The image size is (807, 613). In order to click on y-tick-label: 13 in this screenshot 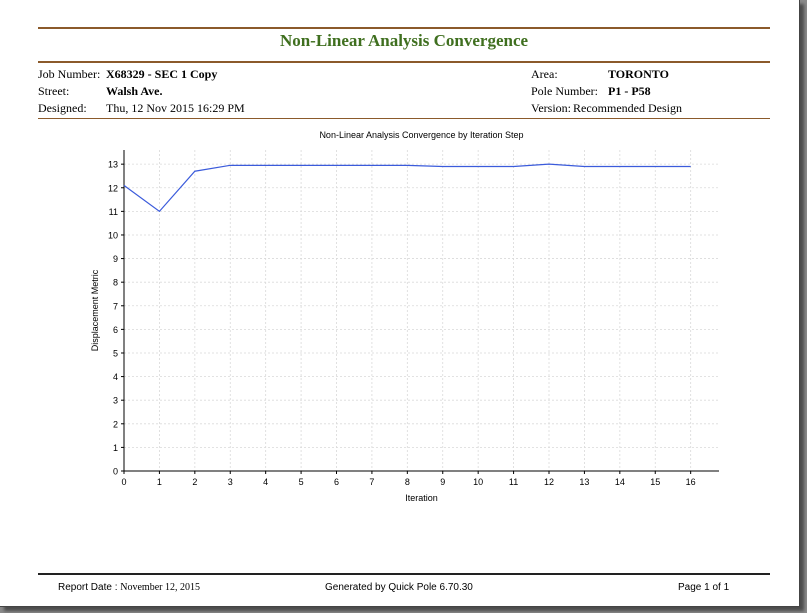, I will do `click(113, 165)`.